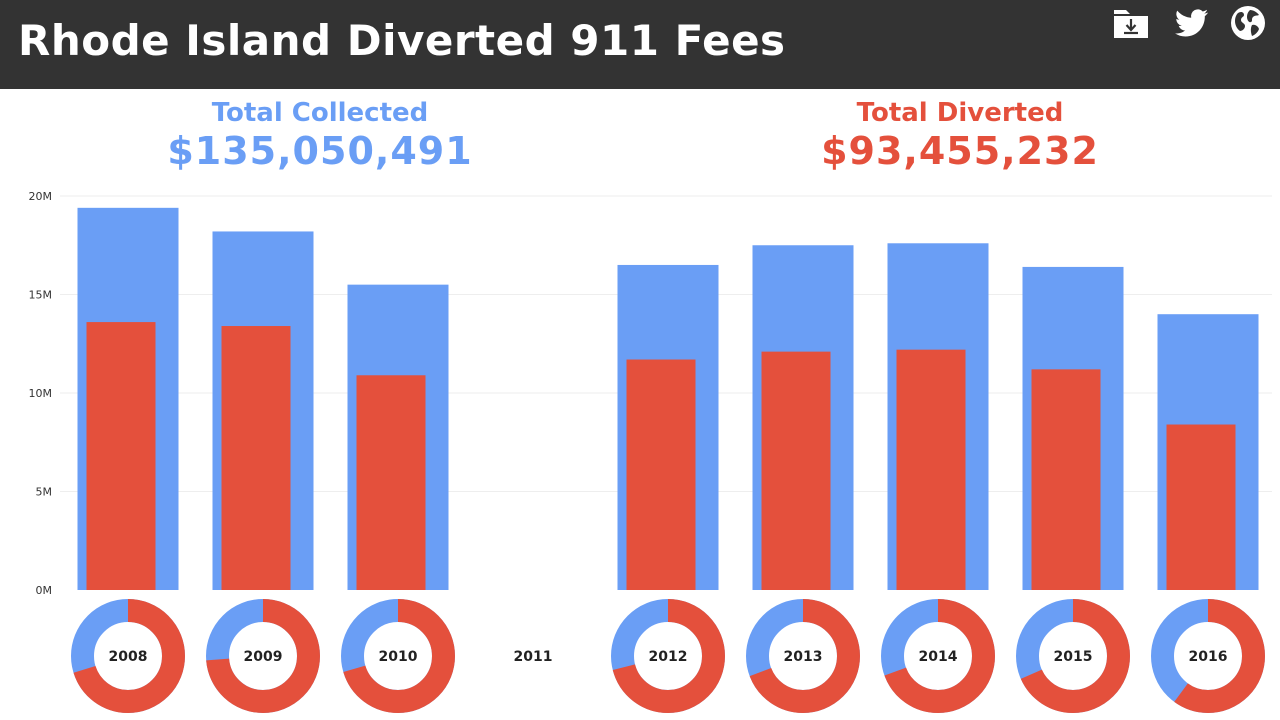 This screenshot has width=1280, height=720. I want to click on total-collected-value: $135,050,491, so click(320, 151).